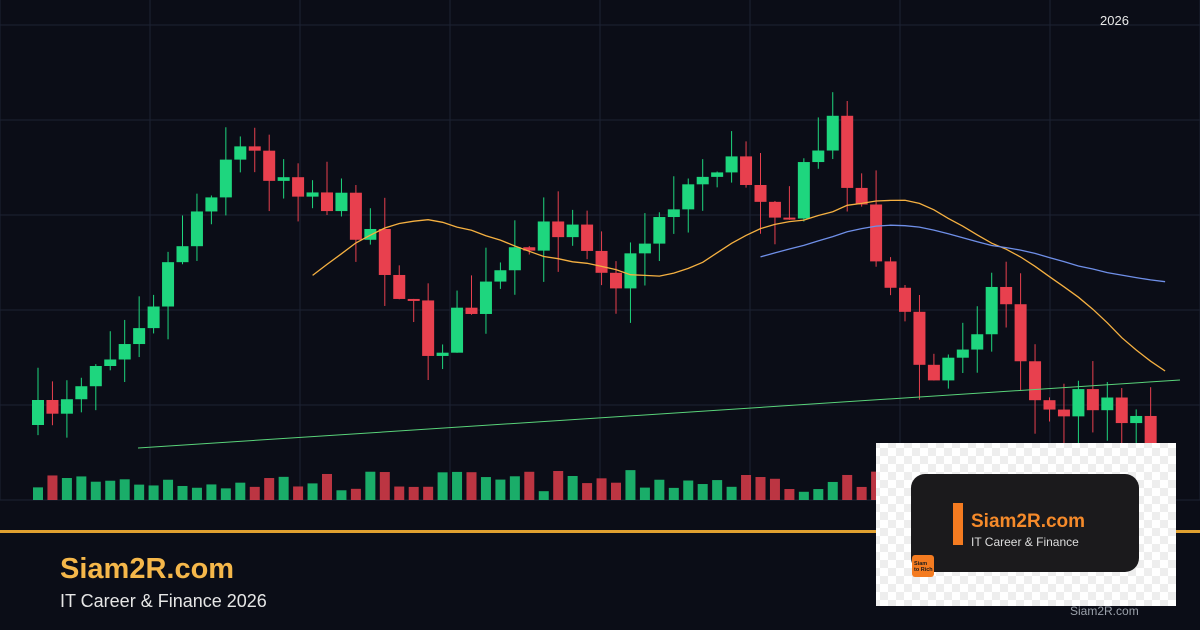 The image size is (1200, 630). I want to click on logo-bar, so click(958, 524).